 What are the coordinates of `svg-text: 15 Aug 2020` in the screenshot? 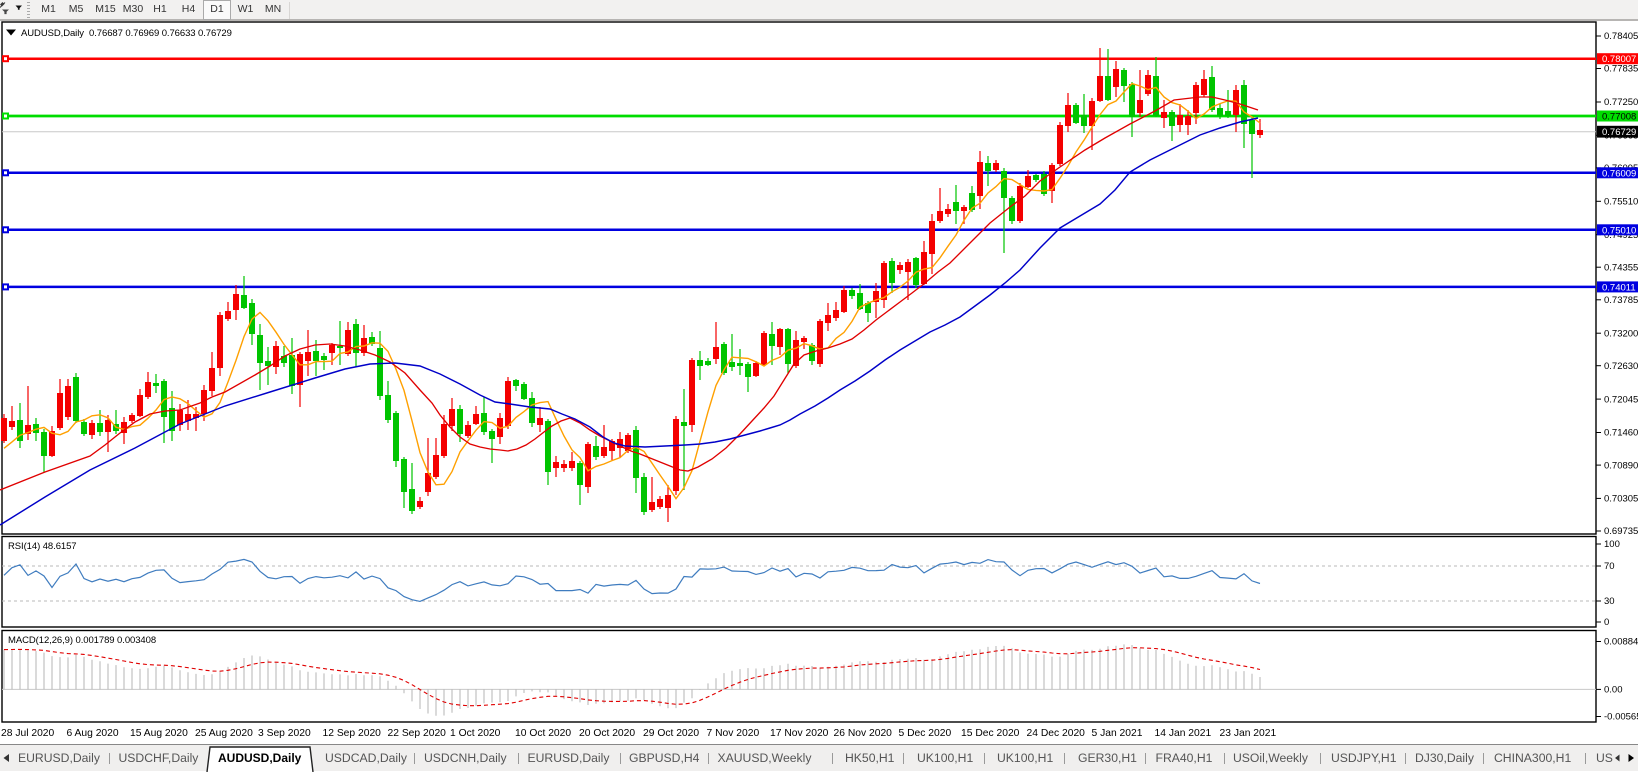 It's located at (159, 733).